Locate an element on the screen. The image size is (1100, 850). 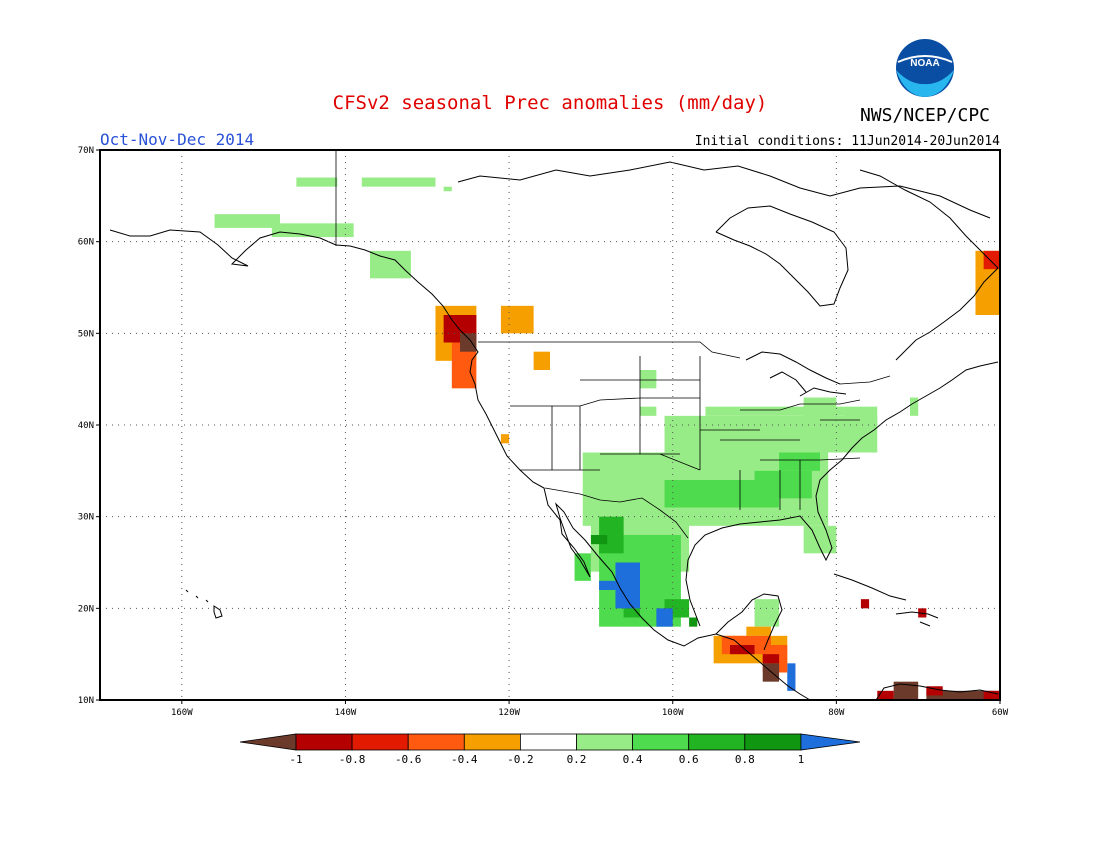
anomaly-cell-mexico-wet is located at coordinates (582, 567).